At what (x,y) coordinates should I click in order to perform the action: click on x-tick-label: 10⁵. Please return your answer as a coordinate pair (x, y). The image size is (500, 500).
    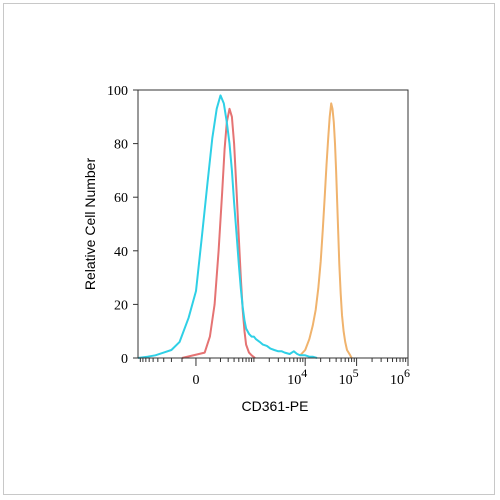
    Looking at the image, I should click on (349, 377).